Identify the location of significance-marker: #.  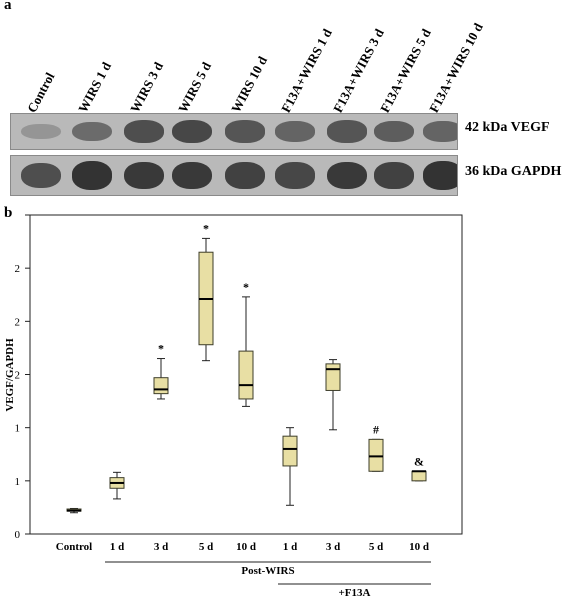
(376, 429).